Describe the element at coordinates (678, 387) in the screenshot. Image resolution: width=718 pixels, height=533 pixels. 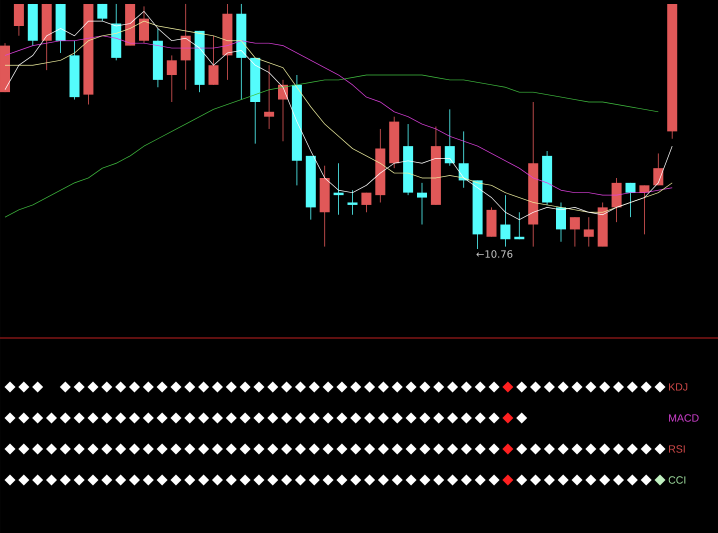
I see `text: KDJ` at that location.